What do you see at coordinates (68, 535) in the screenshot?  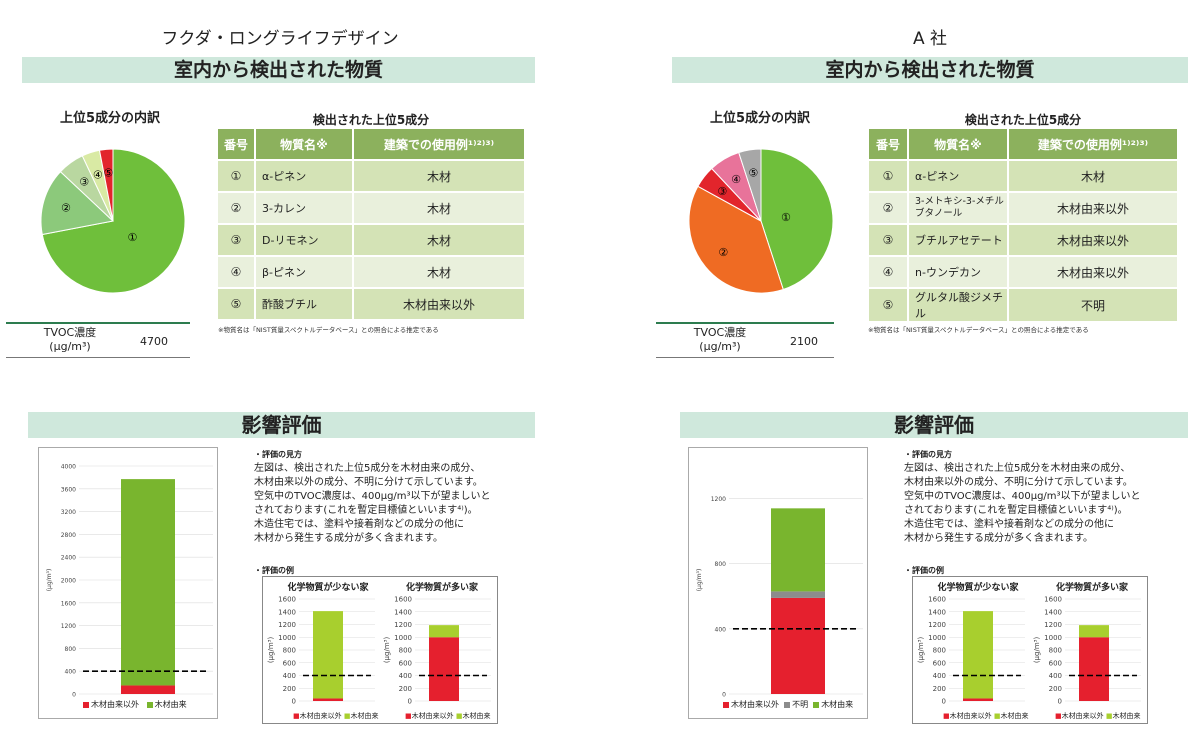 I see `y-tick-label: 2800` at bounding box center [68, 535].